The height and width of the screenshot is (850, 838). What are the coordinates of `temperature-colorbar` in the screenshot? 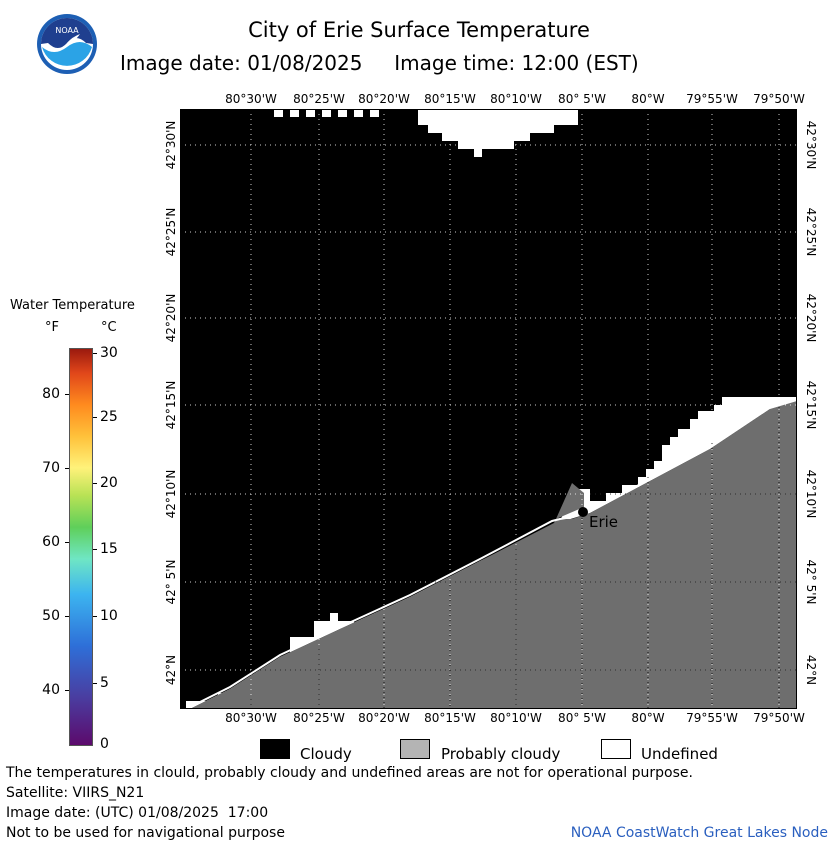 It's located at (81, 547).